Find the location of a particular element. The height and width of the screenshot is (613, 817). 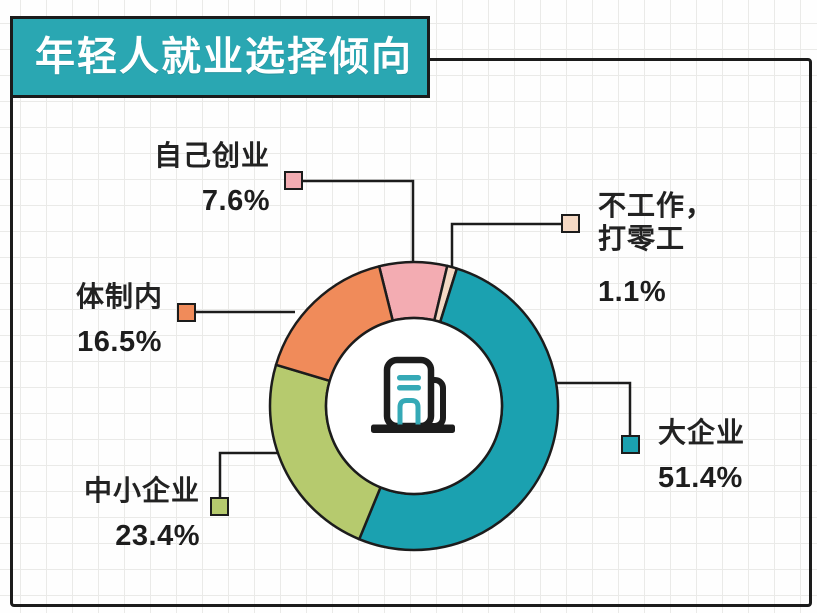

callout-value: 23.4% is located at coordinates (157, 536).